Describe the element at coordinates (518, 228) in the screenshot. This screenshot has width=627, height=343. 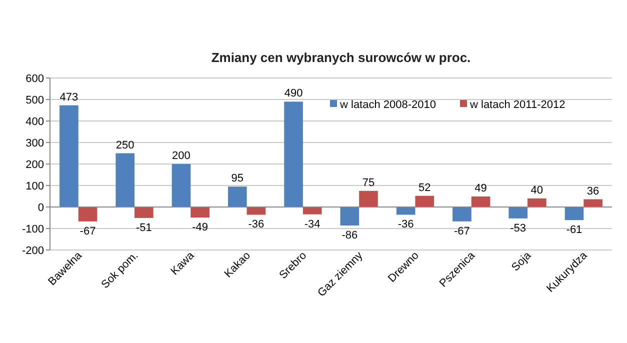
I see `data-label: -53` at that location.